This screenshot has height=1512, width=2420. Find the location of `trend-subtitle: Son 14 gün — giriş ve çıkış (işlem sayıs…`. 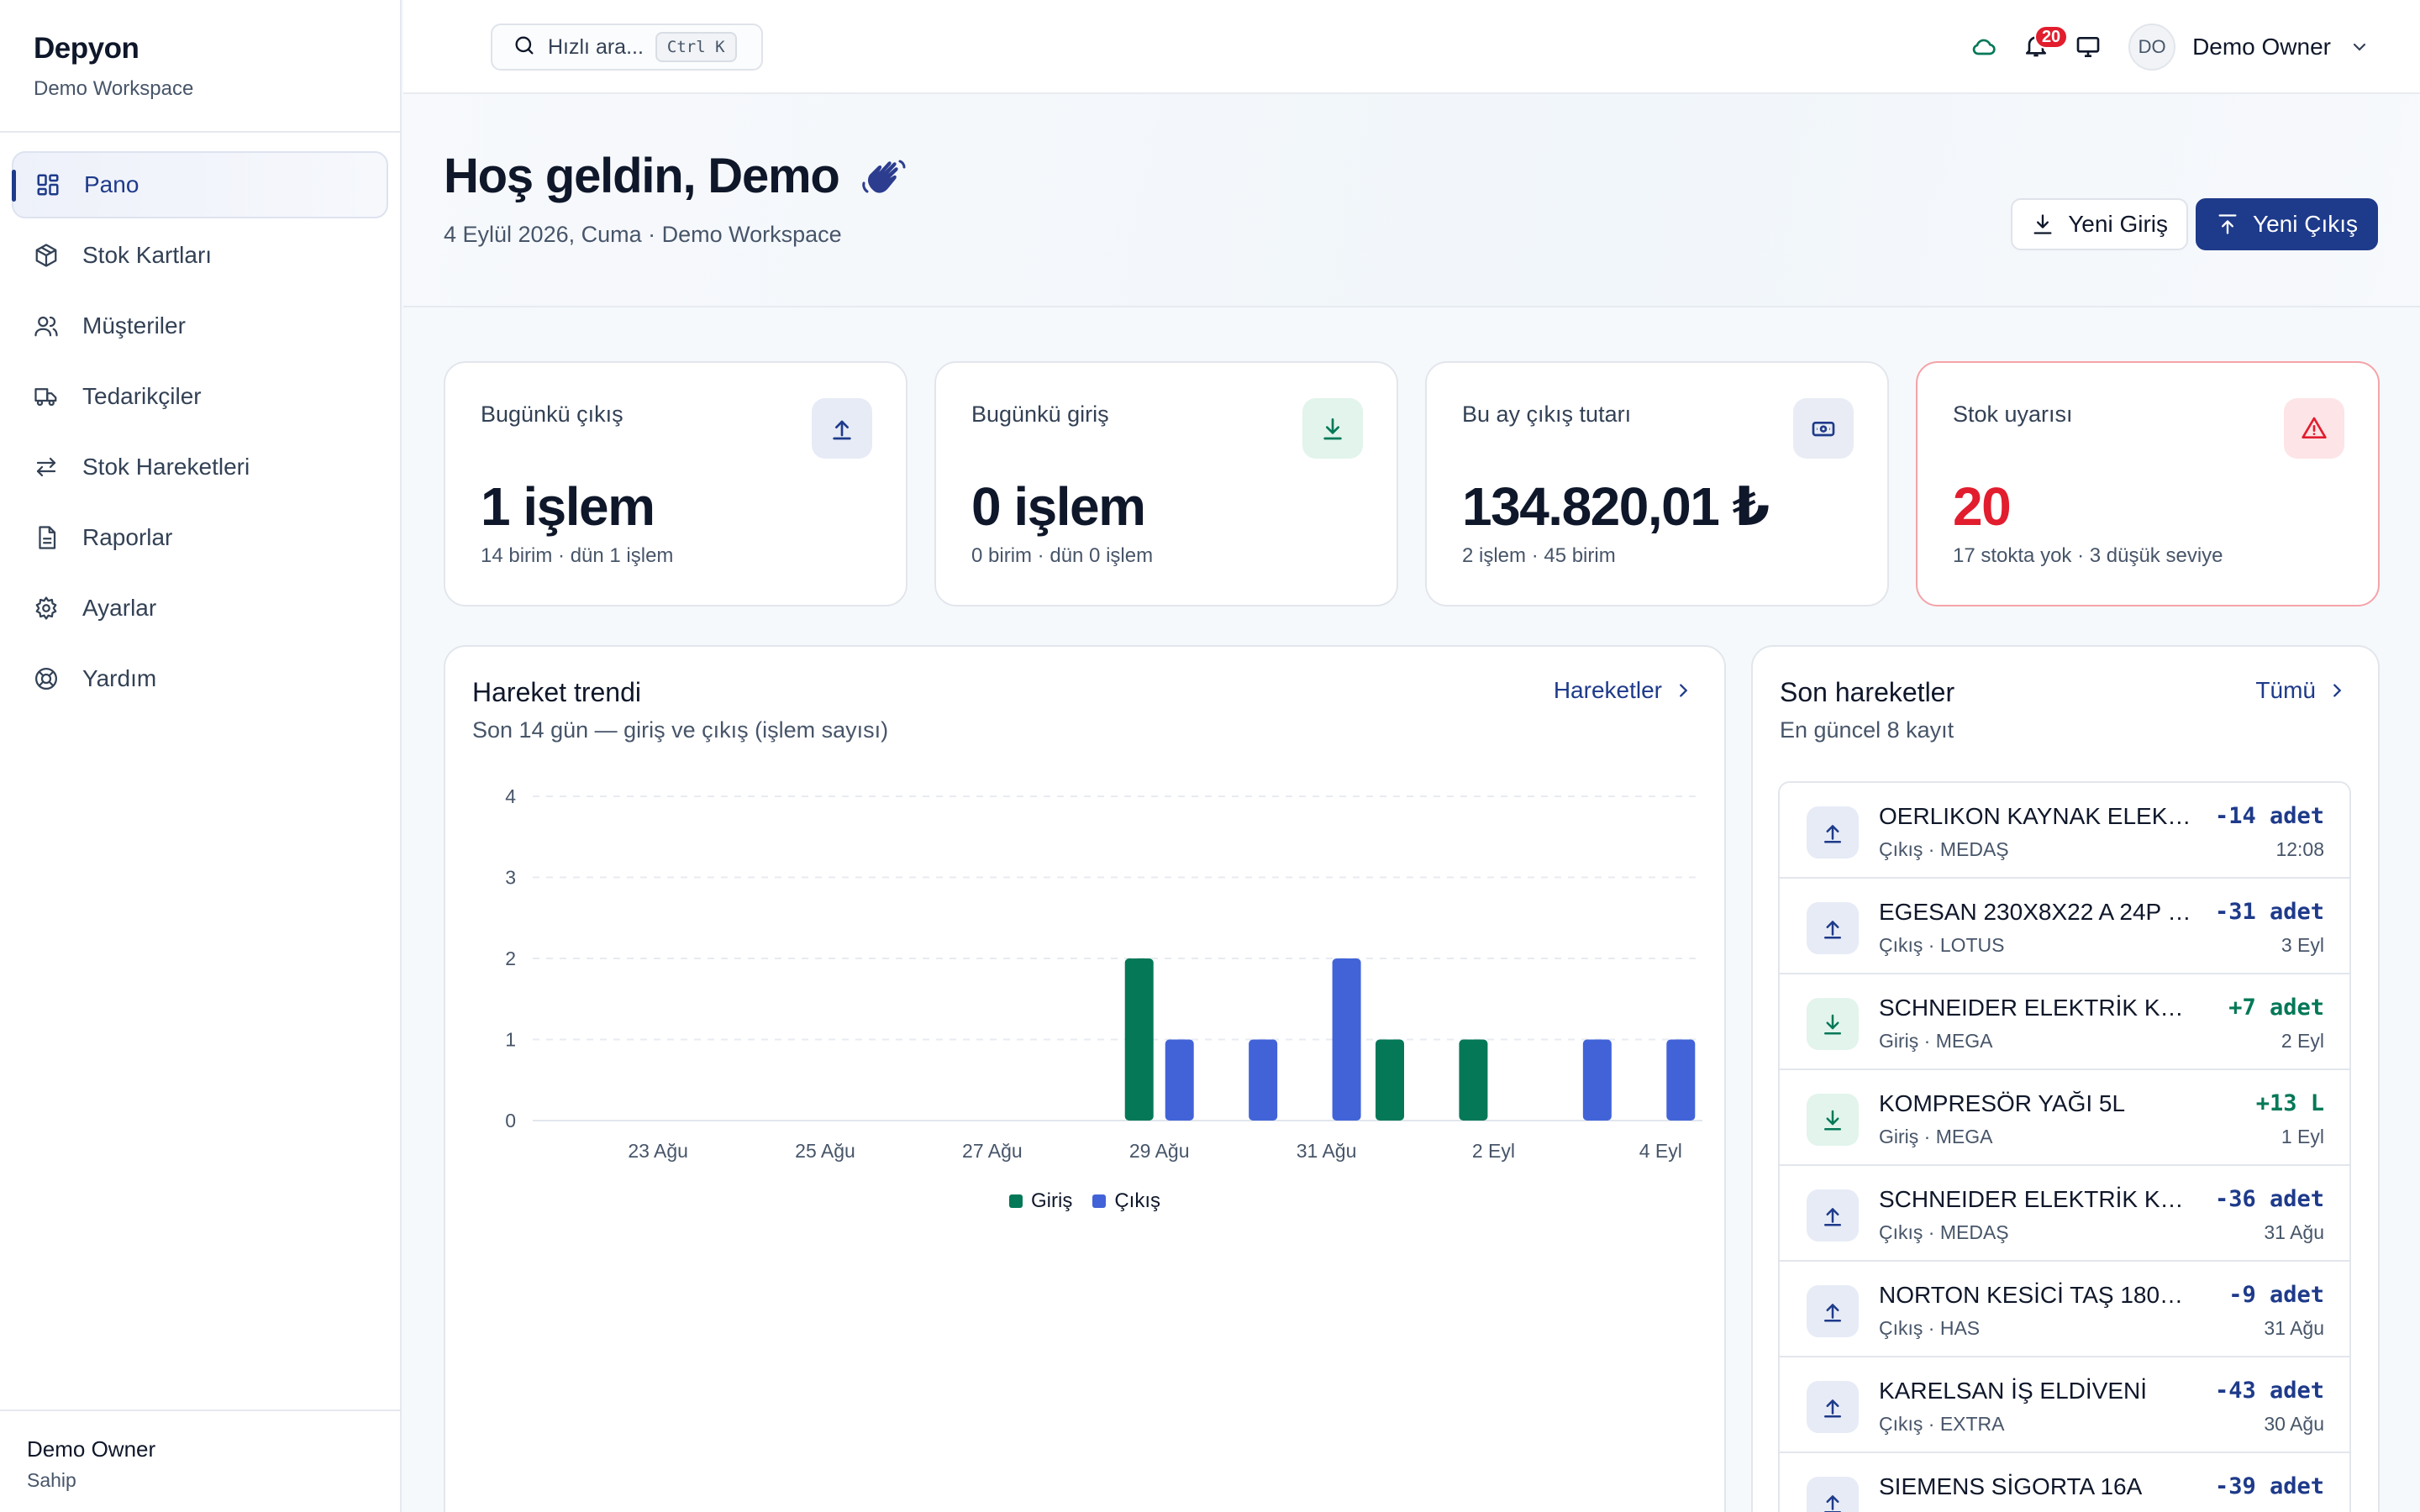

trend-subtitle: Son 14 gün — giriş ve çıkış (işlem sayıs… is located at coordinates (680, 730).